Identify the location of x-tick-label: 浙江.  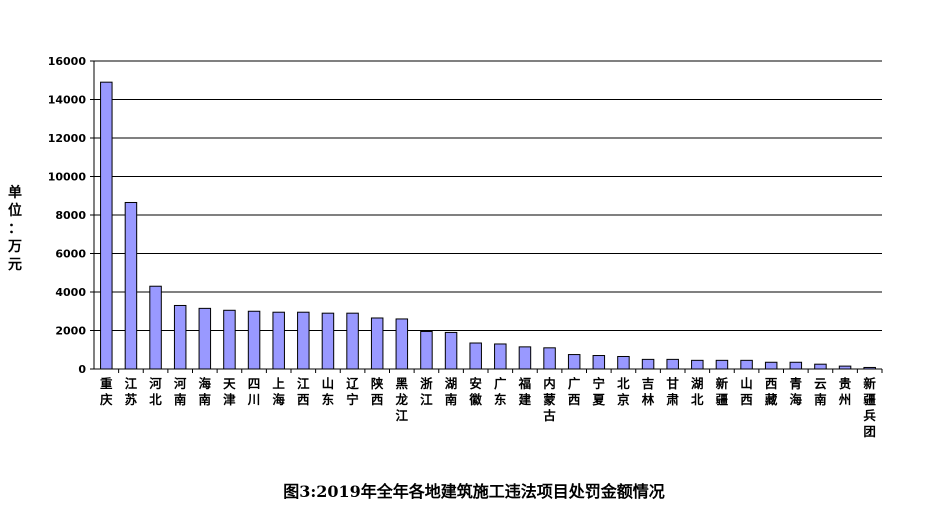
(426, 391).